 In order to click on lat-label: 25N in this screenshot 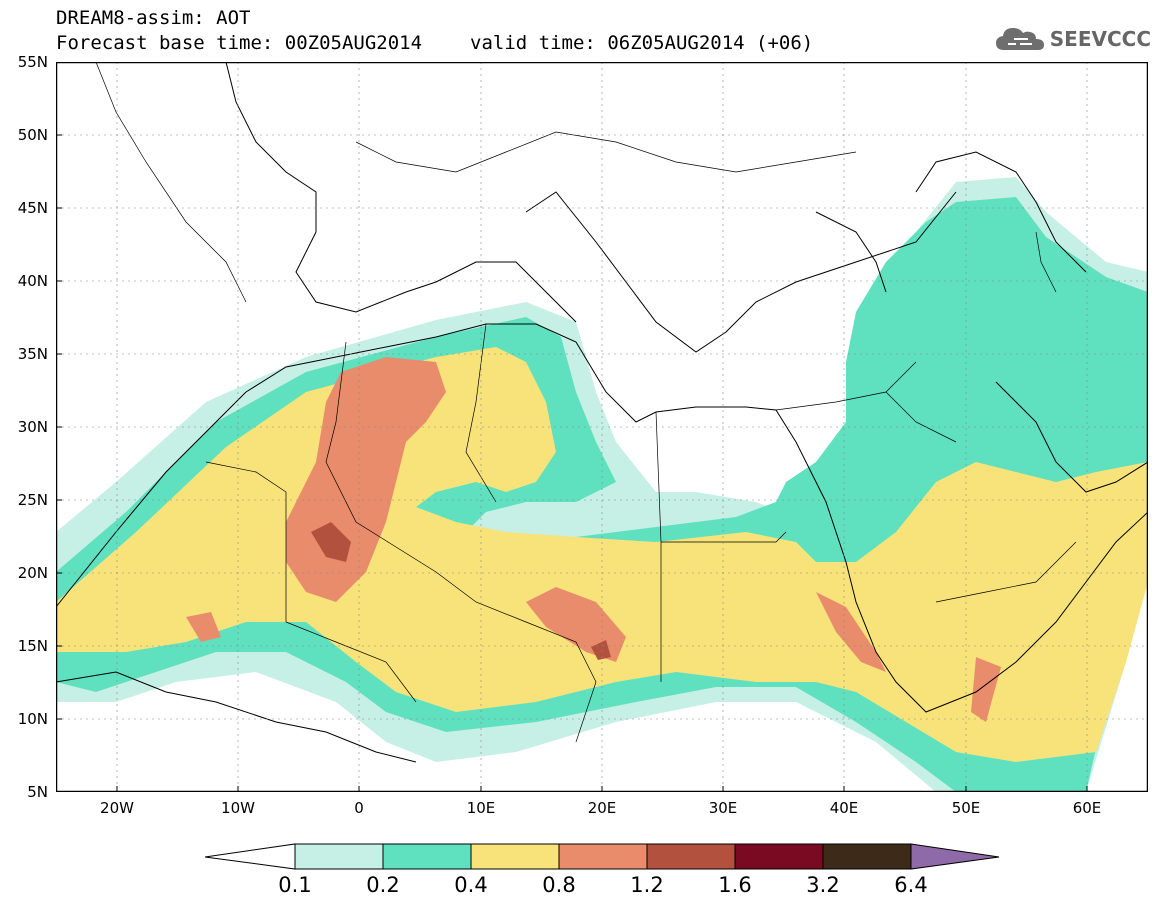, I will do `click(32, 500)`.